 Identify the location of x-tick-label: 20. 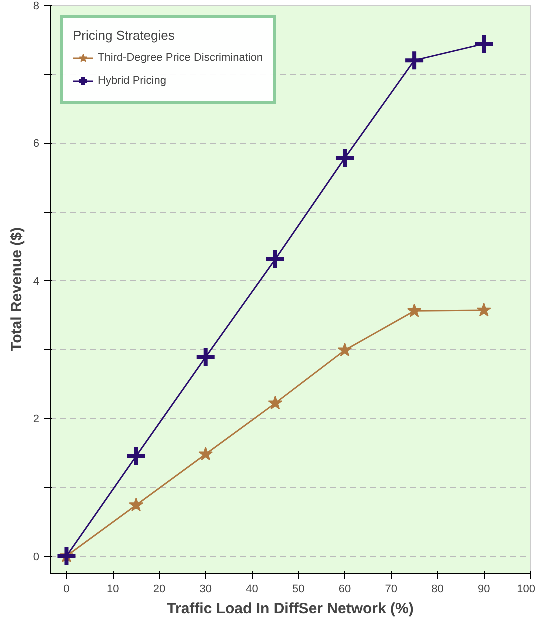
(159, 590).